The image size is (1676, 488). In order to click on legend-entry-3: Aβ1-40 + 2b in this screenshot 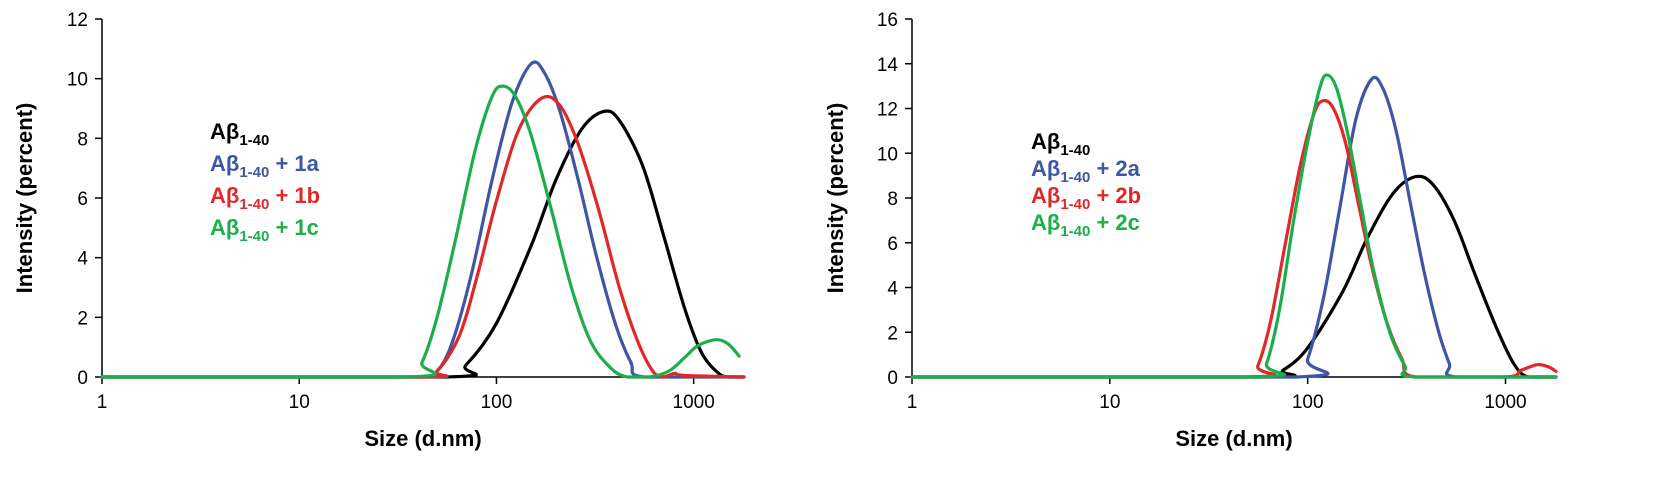, I will do `click(1086, 198)`.